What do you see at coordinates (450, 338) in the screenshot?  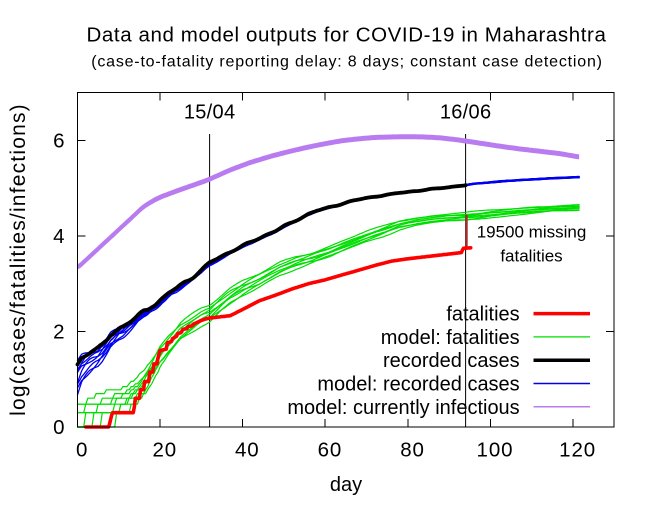 I see `svg-text: model: fatalities` at bounding box center [450, 338].